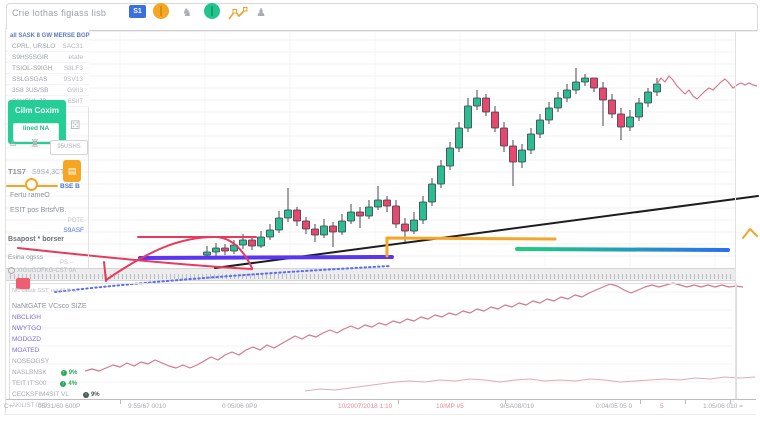 The image size is (760, 426). I want to click on watchlist-note: NC casstr SST' rsa NLP w, so click(44, 291).